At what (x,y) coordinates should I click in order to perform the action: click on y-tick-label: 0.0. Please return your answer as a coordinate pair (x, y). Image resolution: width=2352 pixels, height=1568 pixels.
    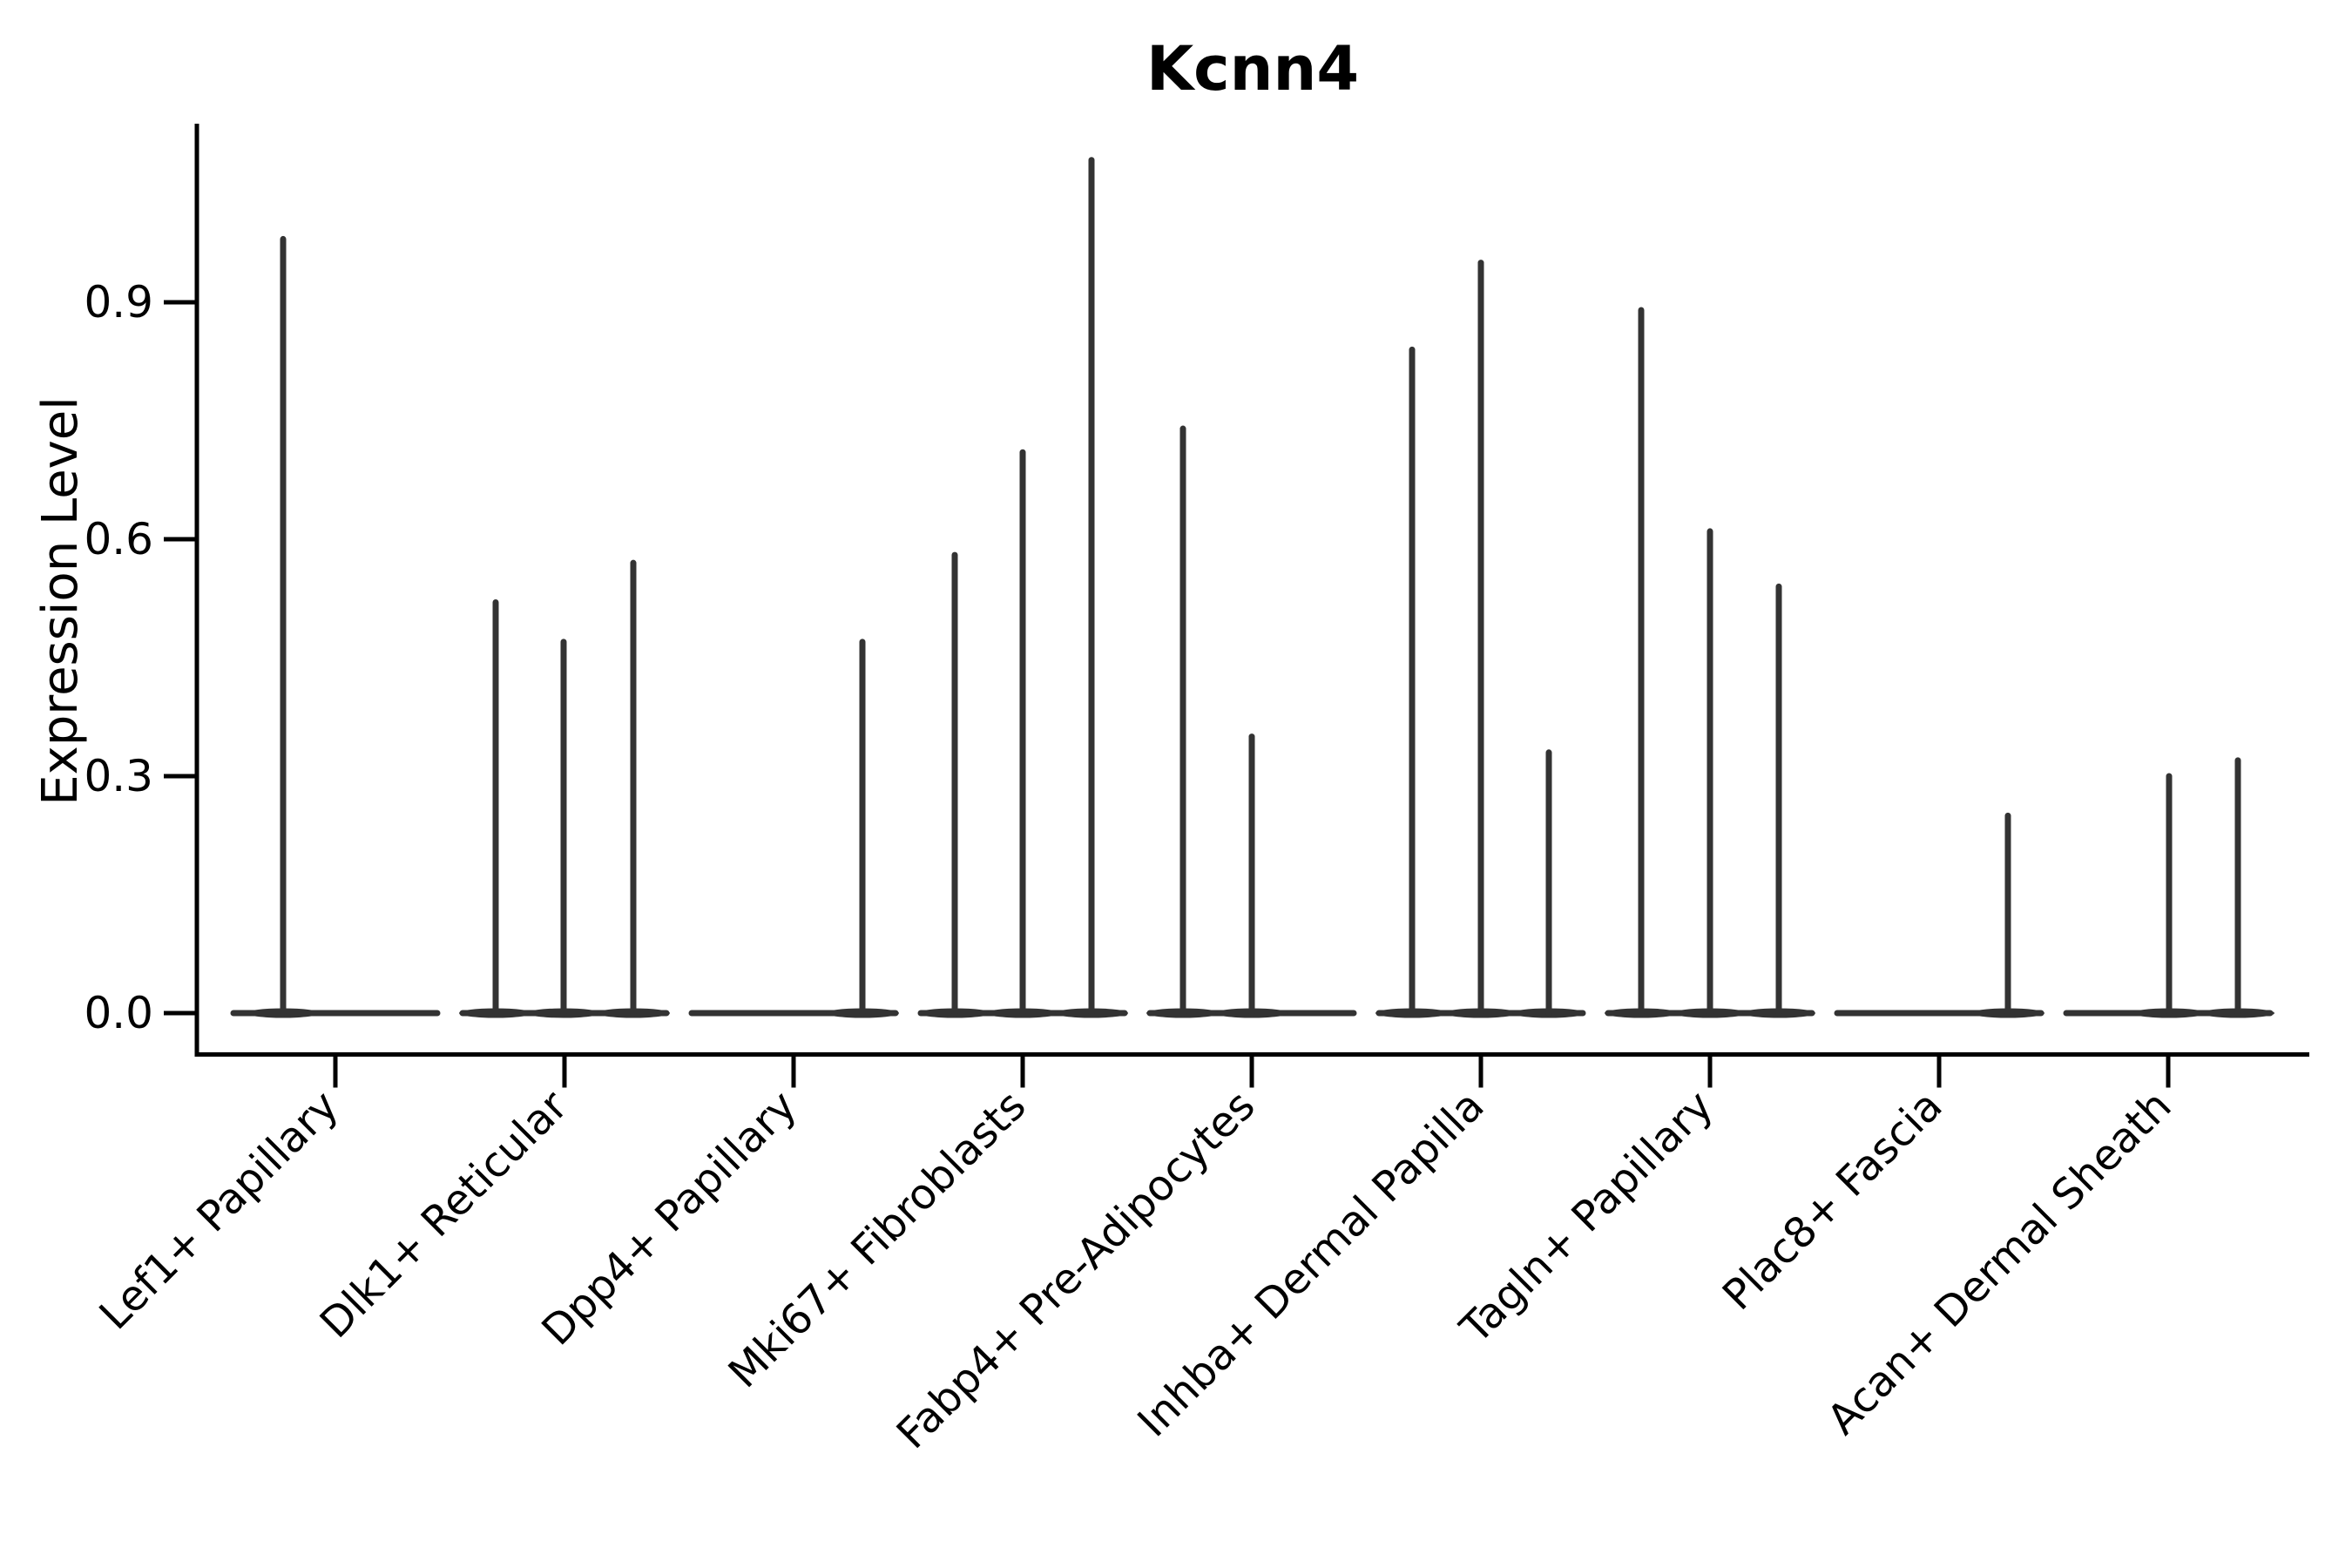
    Looking at the image, I should click on (119, 1013).